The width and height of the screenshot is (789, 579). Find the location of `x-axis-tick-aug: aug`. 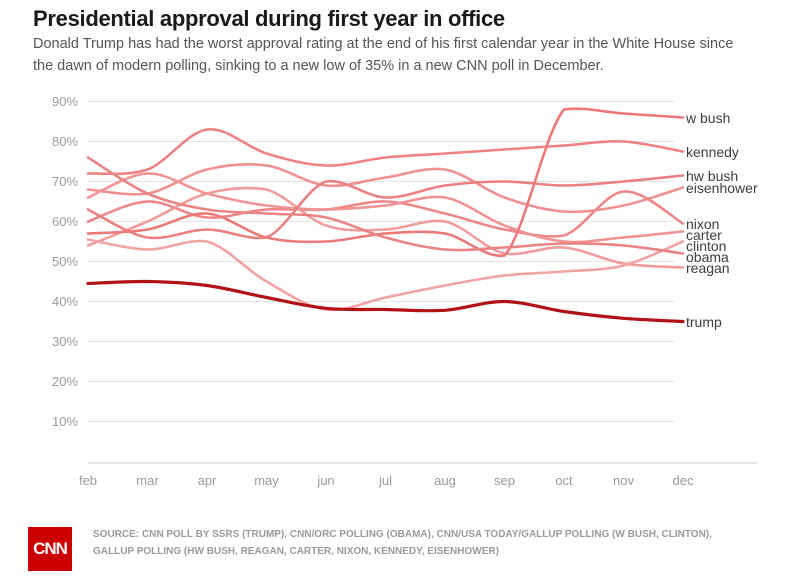

x-axis-tick-aug: aug is located at coordinates (445, 480).